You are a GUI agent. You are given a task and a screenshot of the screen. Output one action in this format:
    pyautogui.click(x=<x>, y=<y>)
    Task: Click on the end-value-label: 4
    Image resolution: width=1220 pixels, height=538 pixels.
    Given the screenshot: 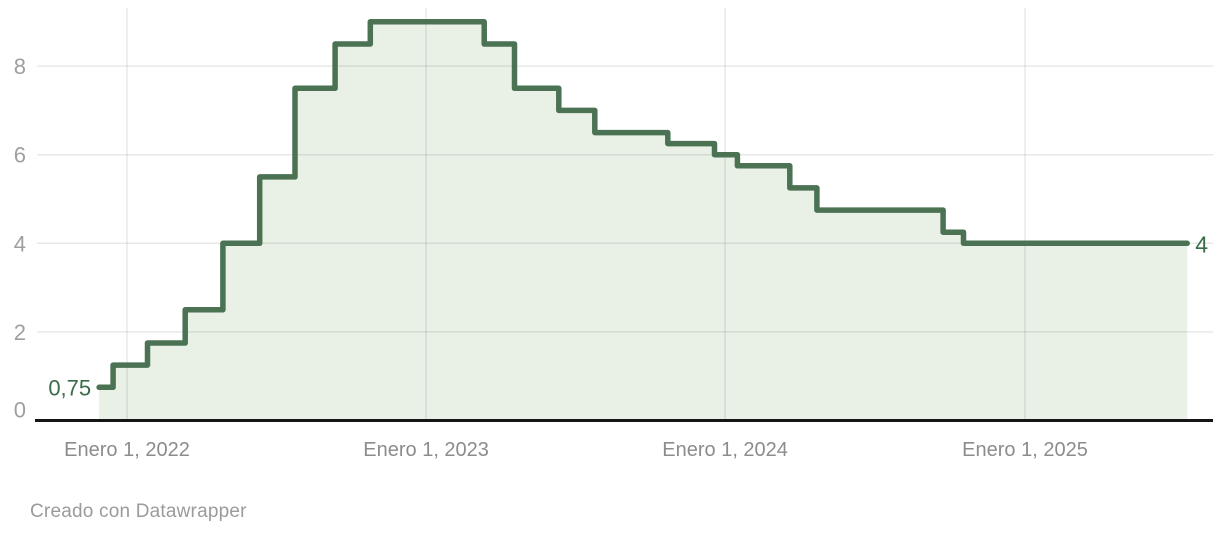 What is the action you would take?
    pyautogui.click(x=1201, y=244)
    